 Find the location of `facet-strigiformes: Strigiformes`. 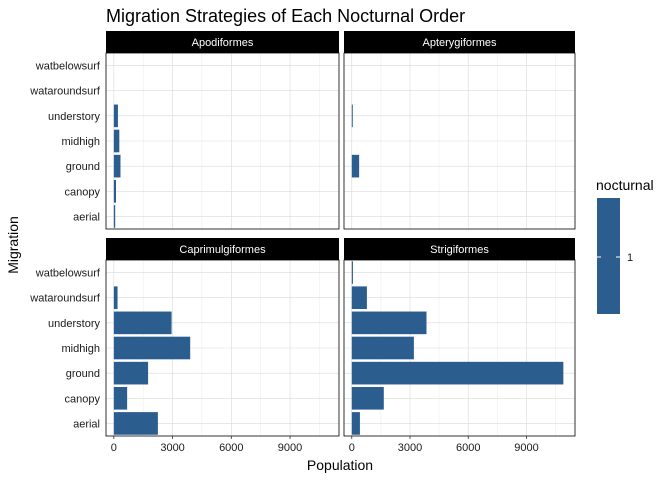

facet-strigiformes: Strigiformes is located at coordinates (459, 337).